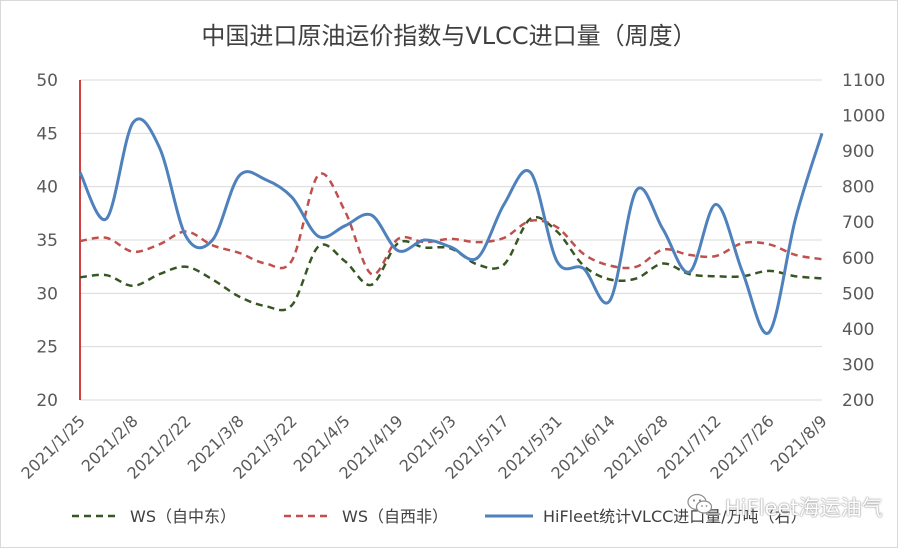 This screenshot has width=898, height=548. What do you see at coordinates (675, 516) in the screenshot?
I see `legend-label-3: HiFleet统计VLCC进口量/万吨（右）` at bounding box center [675, 516].